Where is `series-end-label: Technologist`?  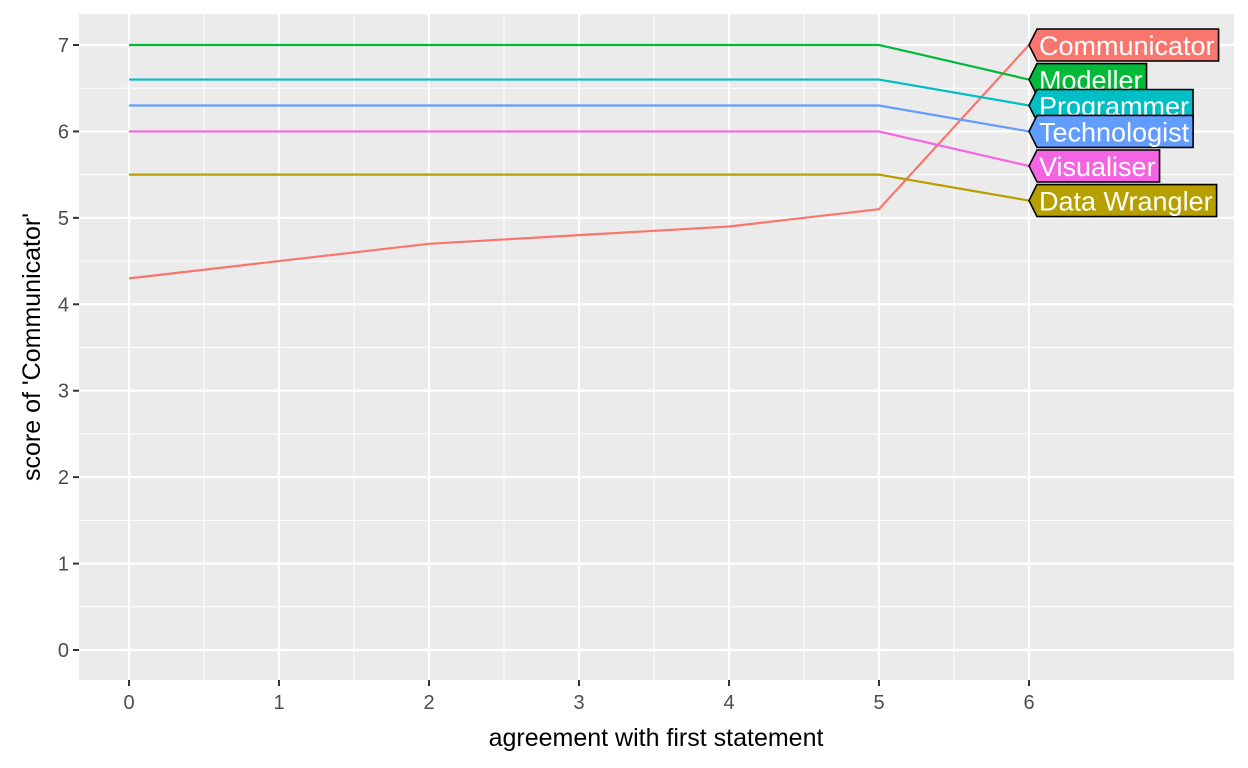
series-end-label: Technologist is located at coordinates (1111, 131).